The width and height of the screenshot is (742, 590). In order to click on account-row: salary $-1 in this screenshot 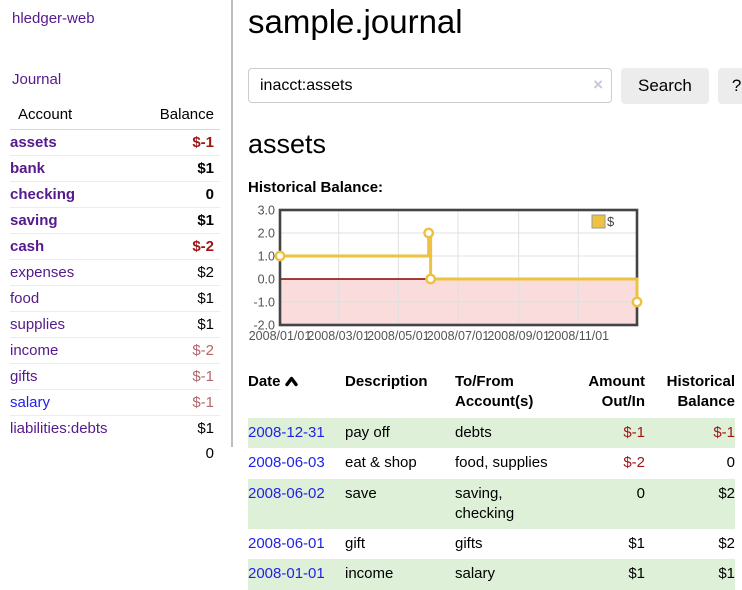, I will do `click(115, 402)`.